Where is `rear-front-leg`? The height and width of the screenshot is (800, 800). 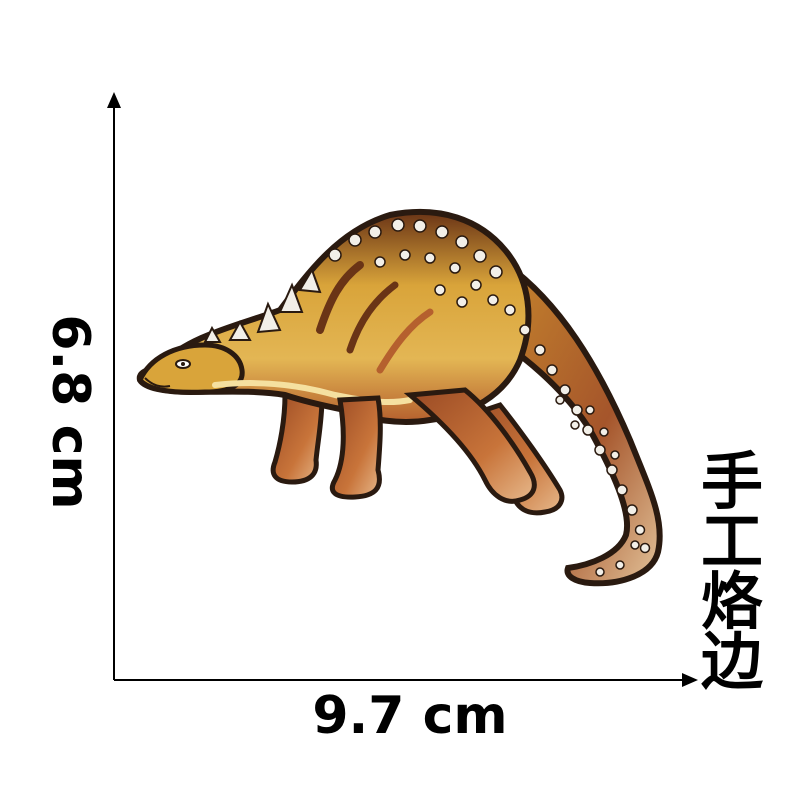
rear-front-leg is located at coordinates (470, 445).